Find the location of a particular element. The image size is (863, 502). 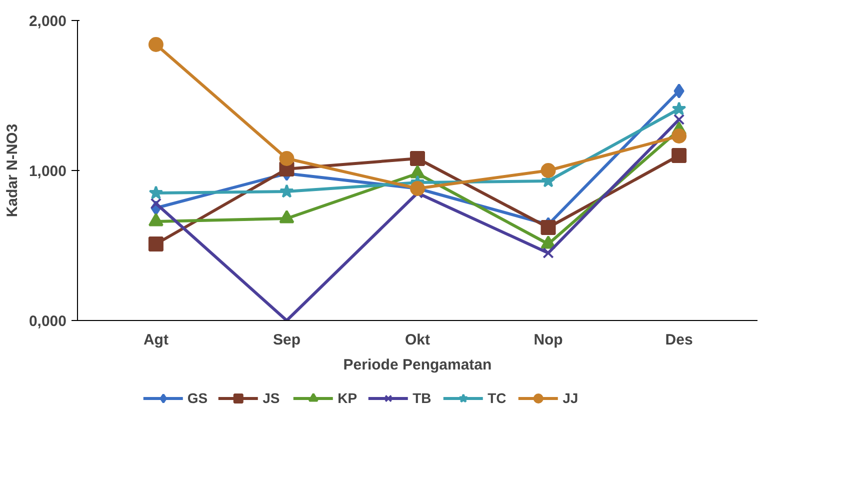

legend-label: GS is located at coordinates (197, 398).